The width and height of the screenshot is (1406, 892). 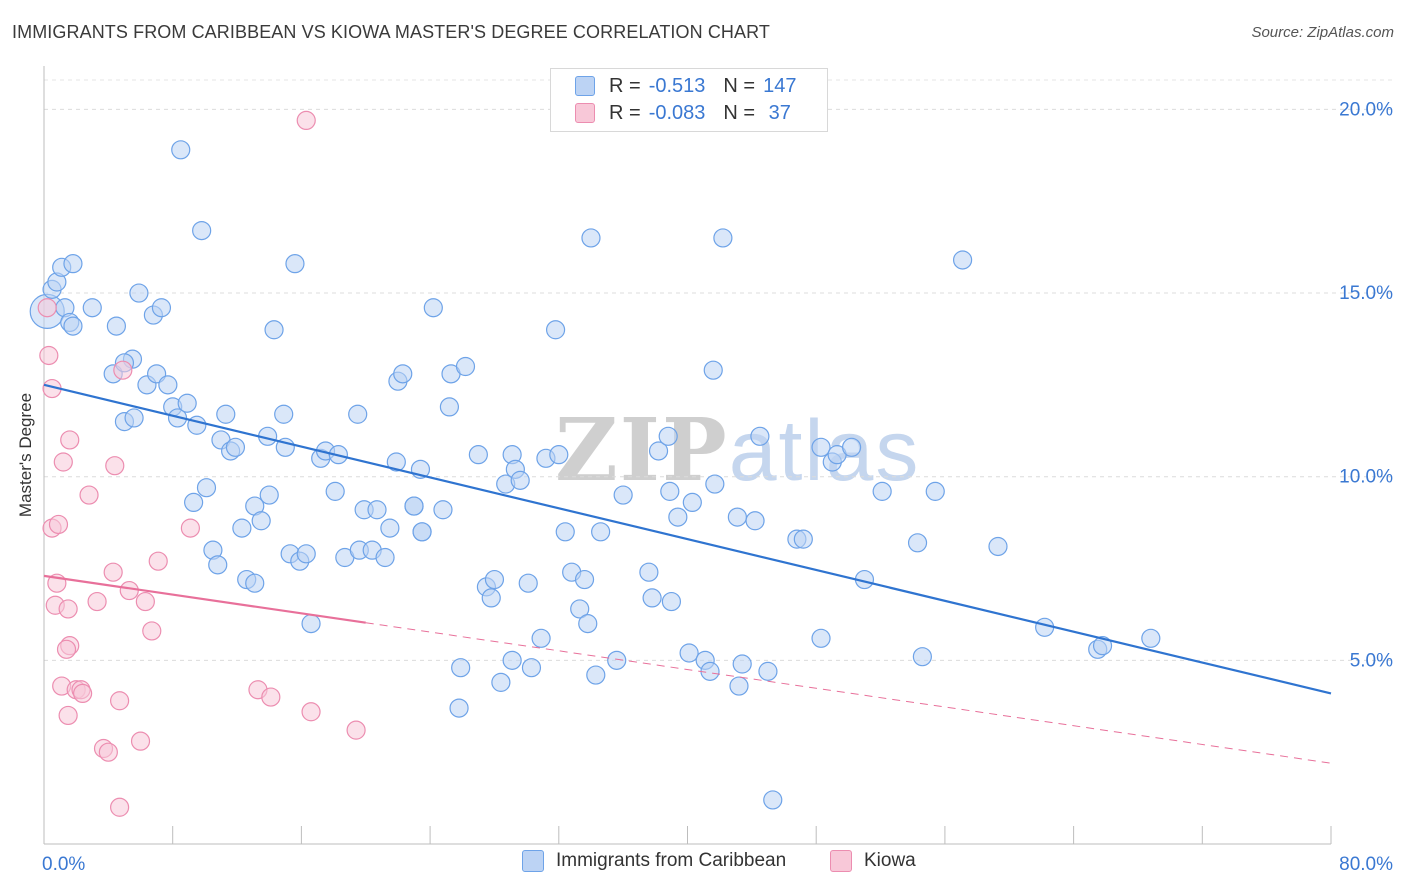 I want to click on legend: R = -0.513 N = 147 R = -0.083 N = 37, so click(x=689, y=100).